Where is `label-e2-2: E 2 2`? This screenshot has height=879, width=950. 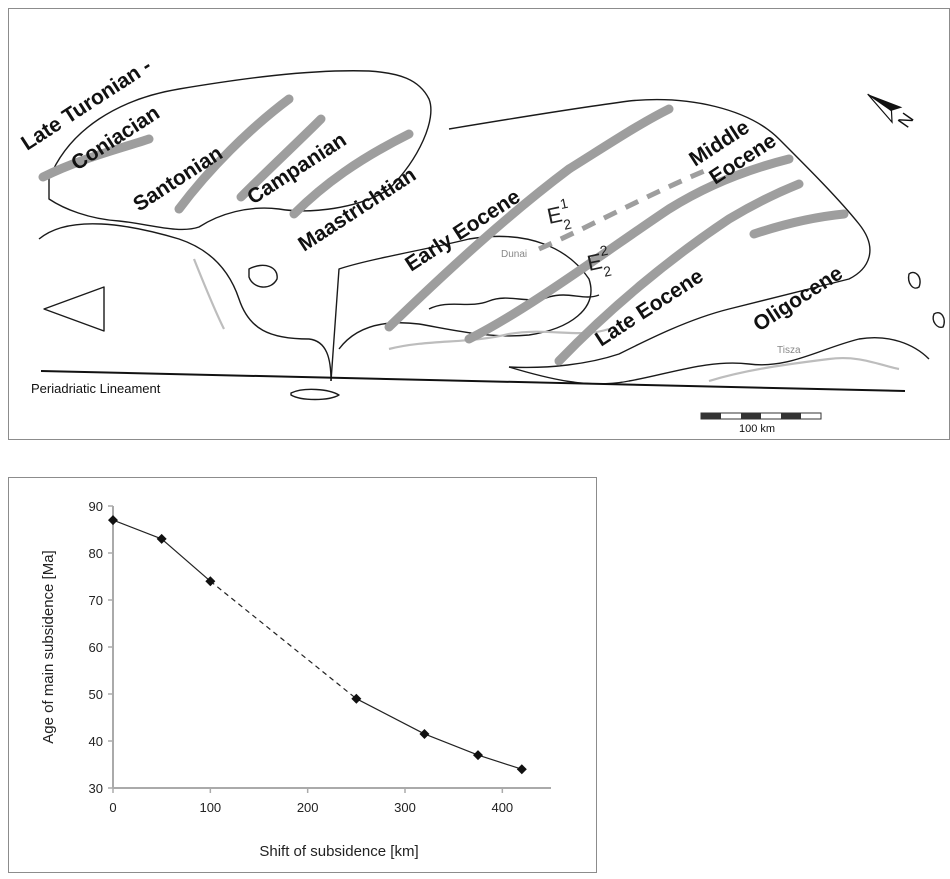
label-e2-2: E 2 2 is located at coordinates (599, 261).